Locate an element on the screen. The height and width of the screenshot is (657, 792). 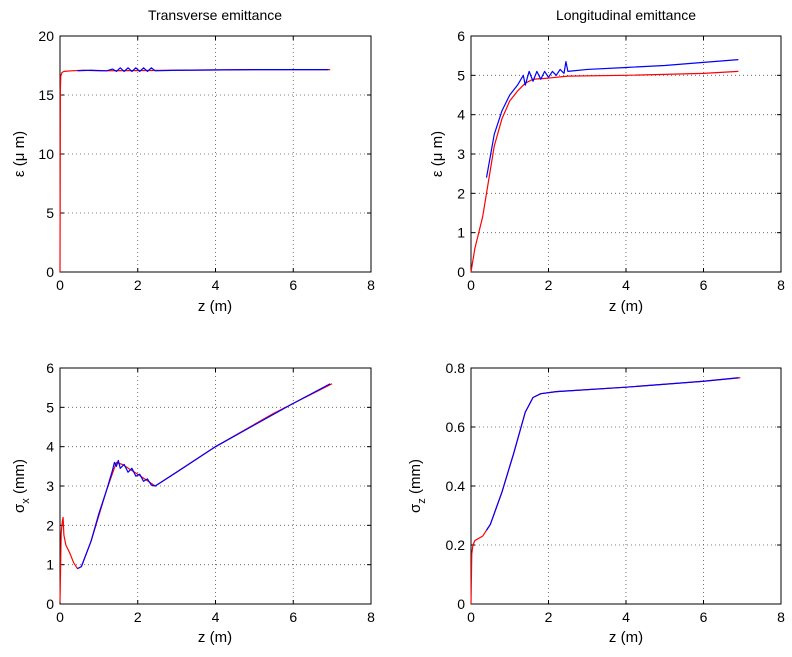
y-axis-label-subscript: x is located at coordinates (26, 501).